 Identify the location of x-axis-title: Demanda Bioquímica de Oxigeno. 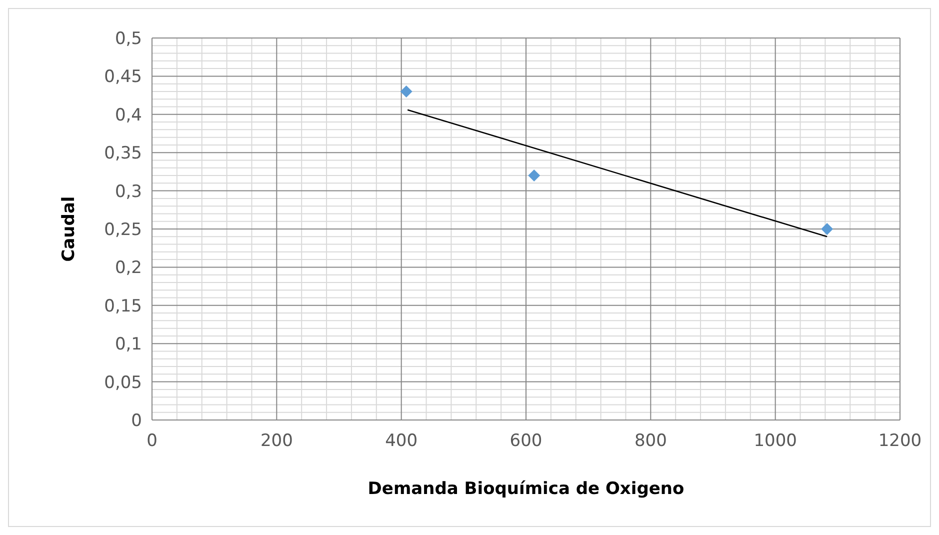
(526, 489).